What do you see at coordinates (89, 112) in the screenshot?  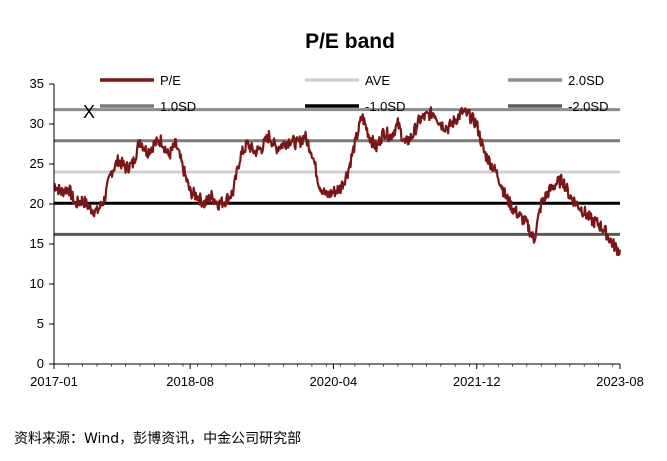 I see `x-marker-annotation: X` at bounding box center [89, 112].